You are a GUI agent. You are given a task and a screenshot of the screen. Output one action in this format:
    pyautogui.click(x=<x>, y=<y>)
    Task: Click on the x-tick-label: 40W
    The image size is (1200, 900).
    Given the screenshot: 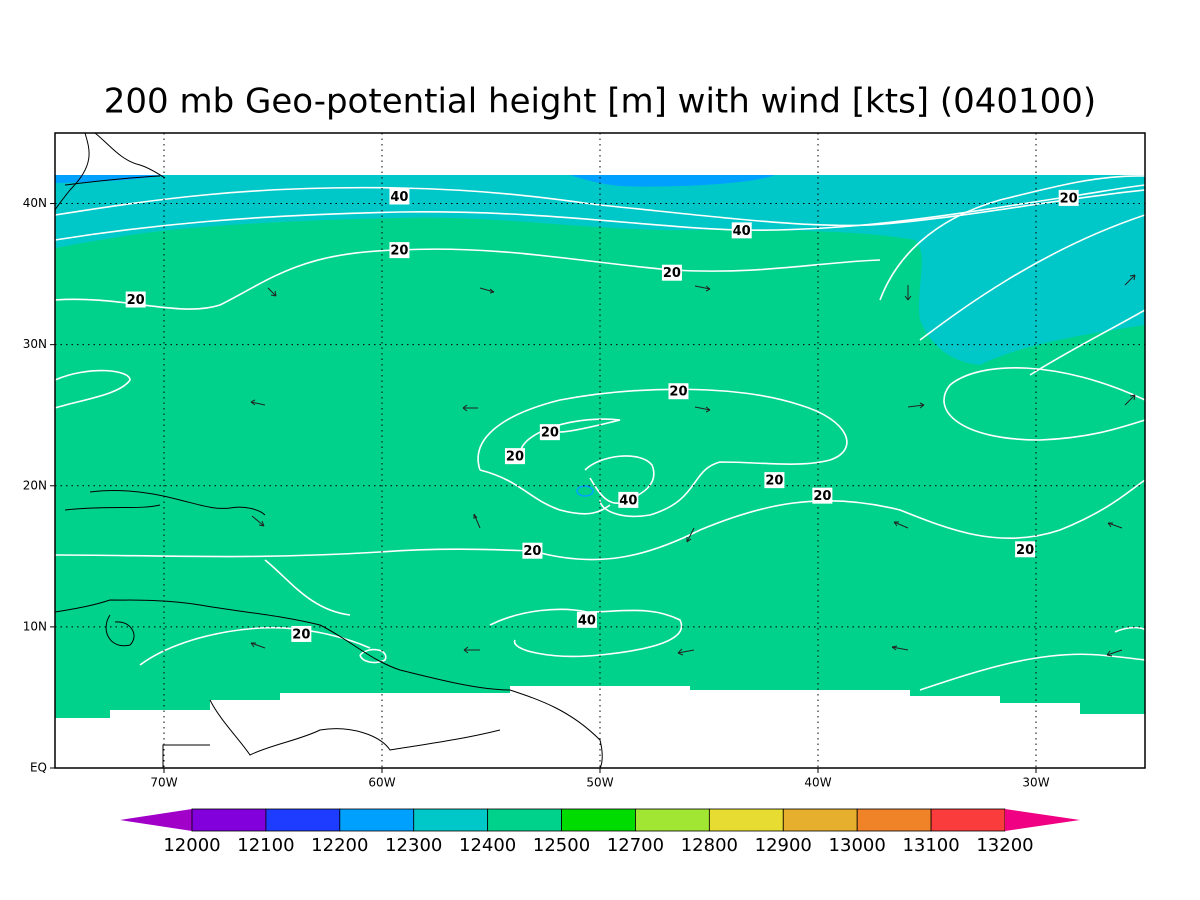 What is the action you would take?
    pyautogui.click(x=817, y=783)
    